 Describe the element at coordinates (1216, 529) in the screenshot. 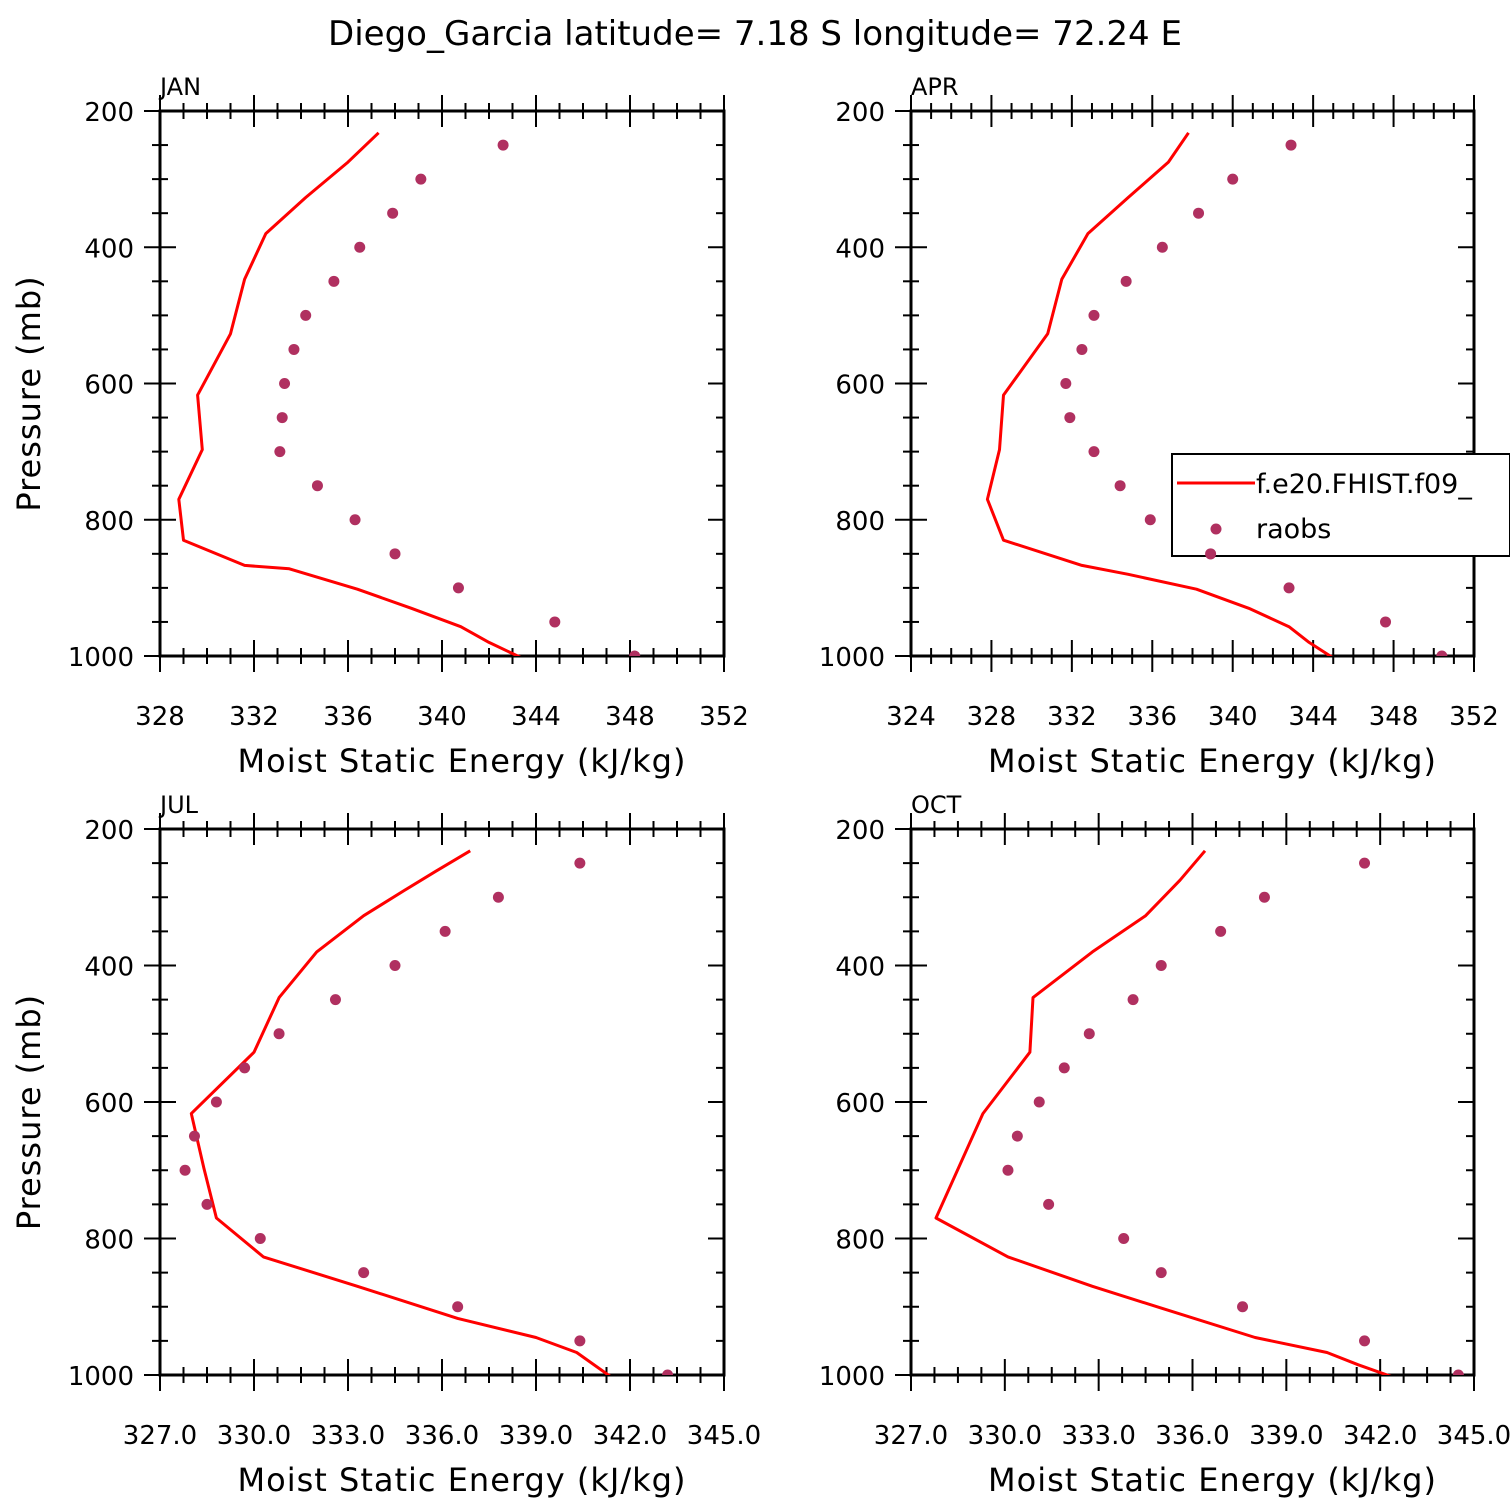

I see `legend-marker-swatch` at that location.